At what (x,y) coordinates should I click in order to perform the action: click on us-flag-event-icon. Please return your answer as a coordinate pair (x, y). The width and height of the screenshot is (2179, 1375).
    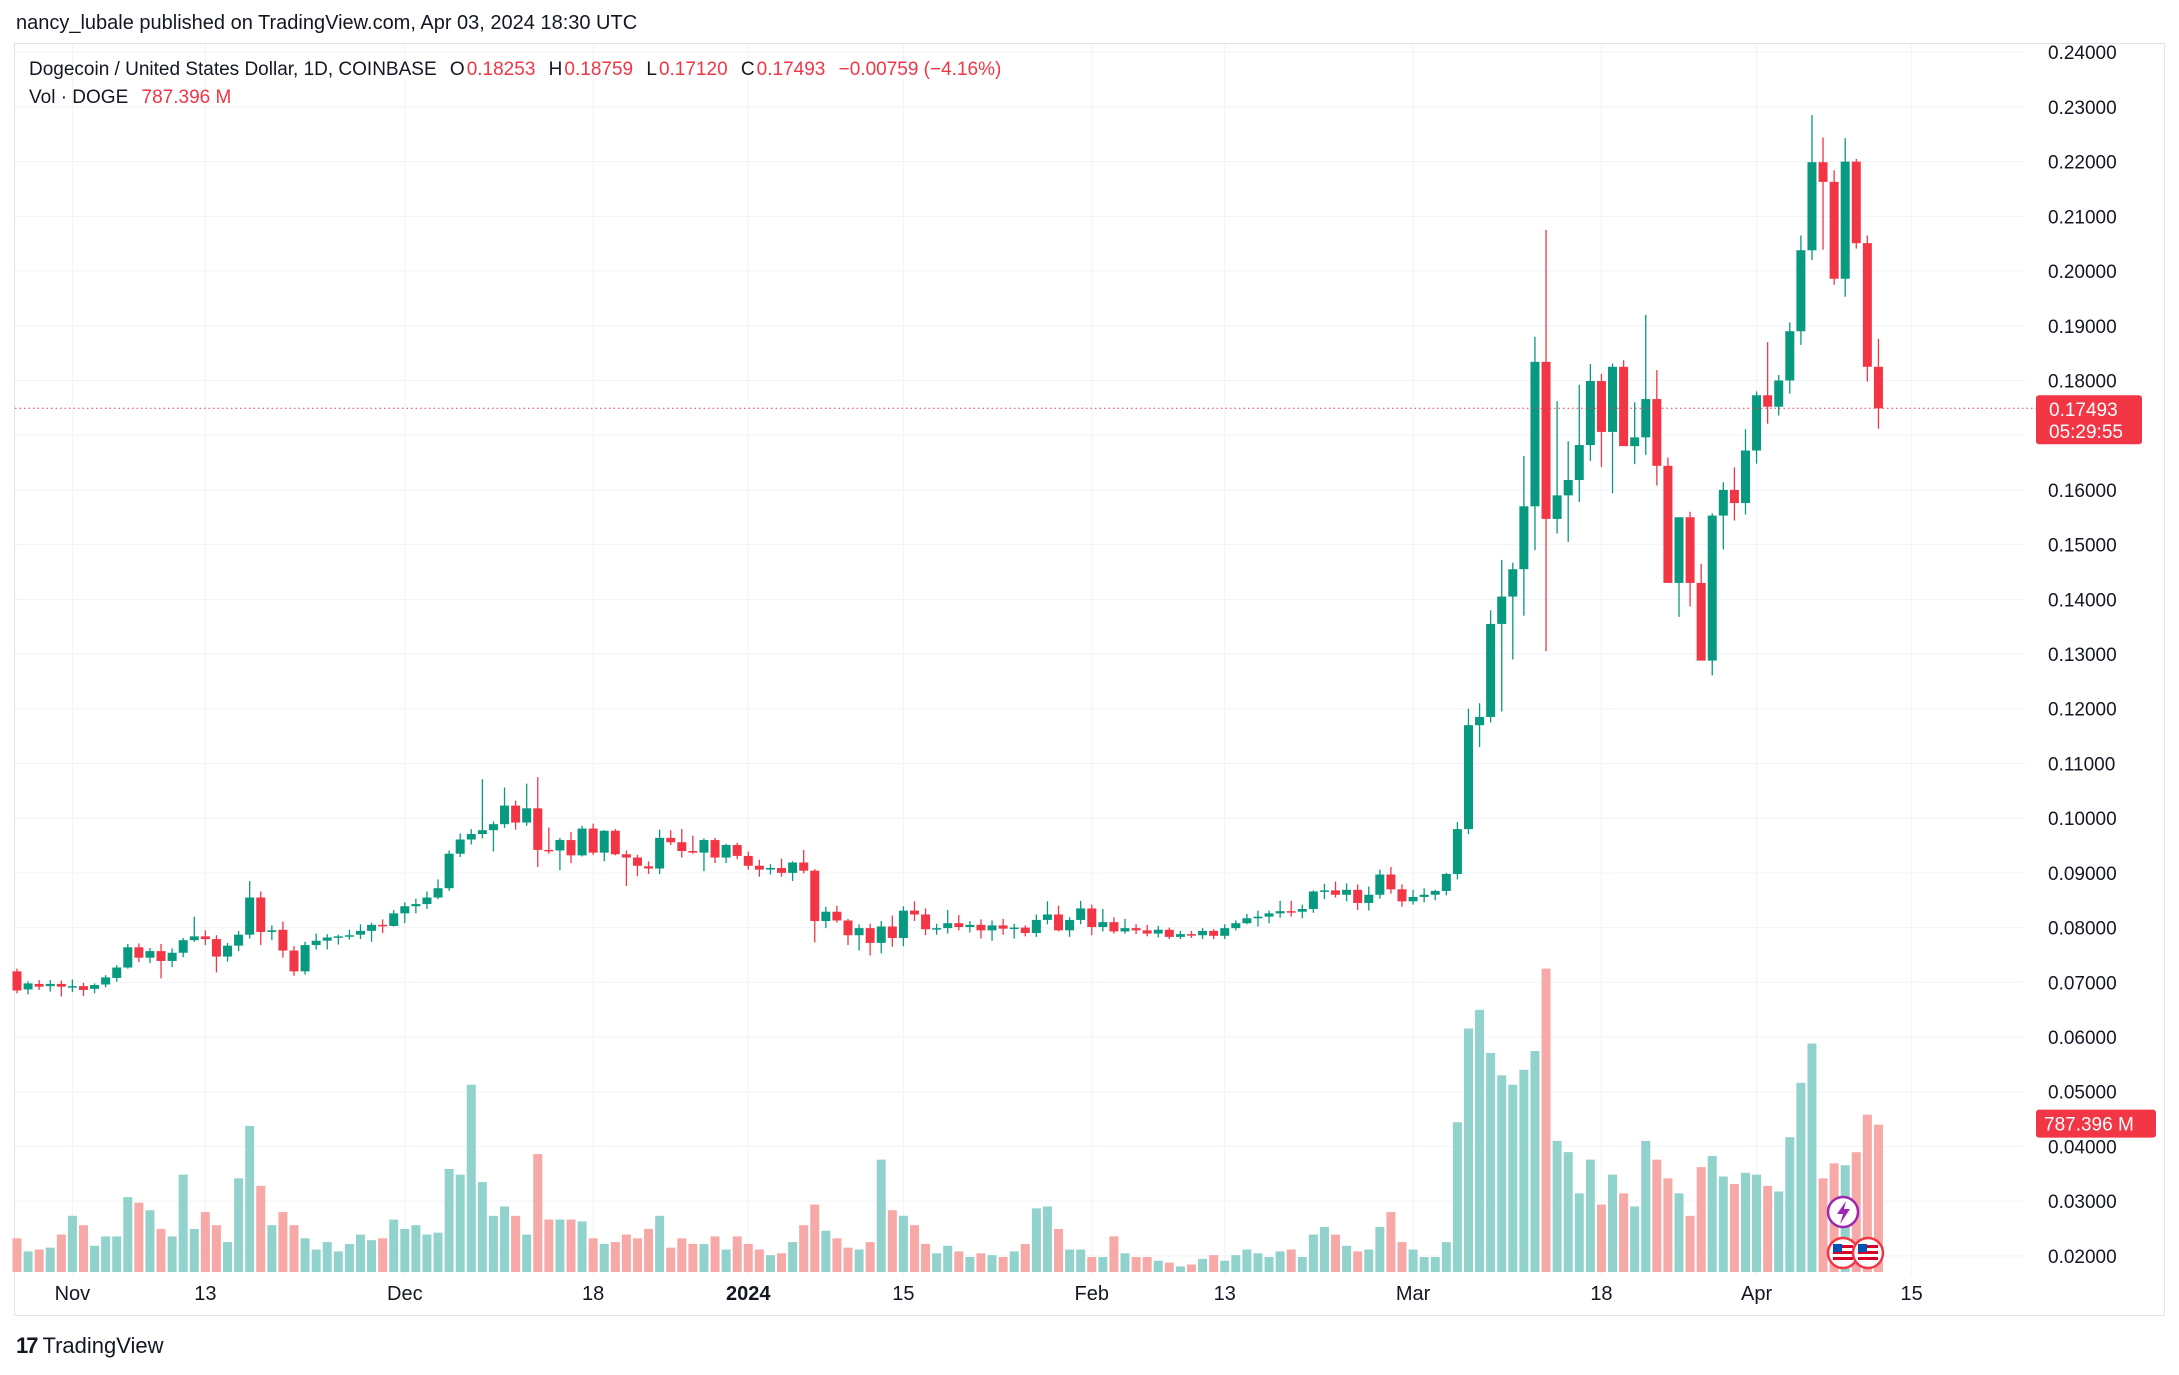
    Looking at the image, I should click on (1843, 1253).